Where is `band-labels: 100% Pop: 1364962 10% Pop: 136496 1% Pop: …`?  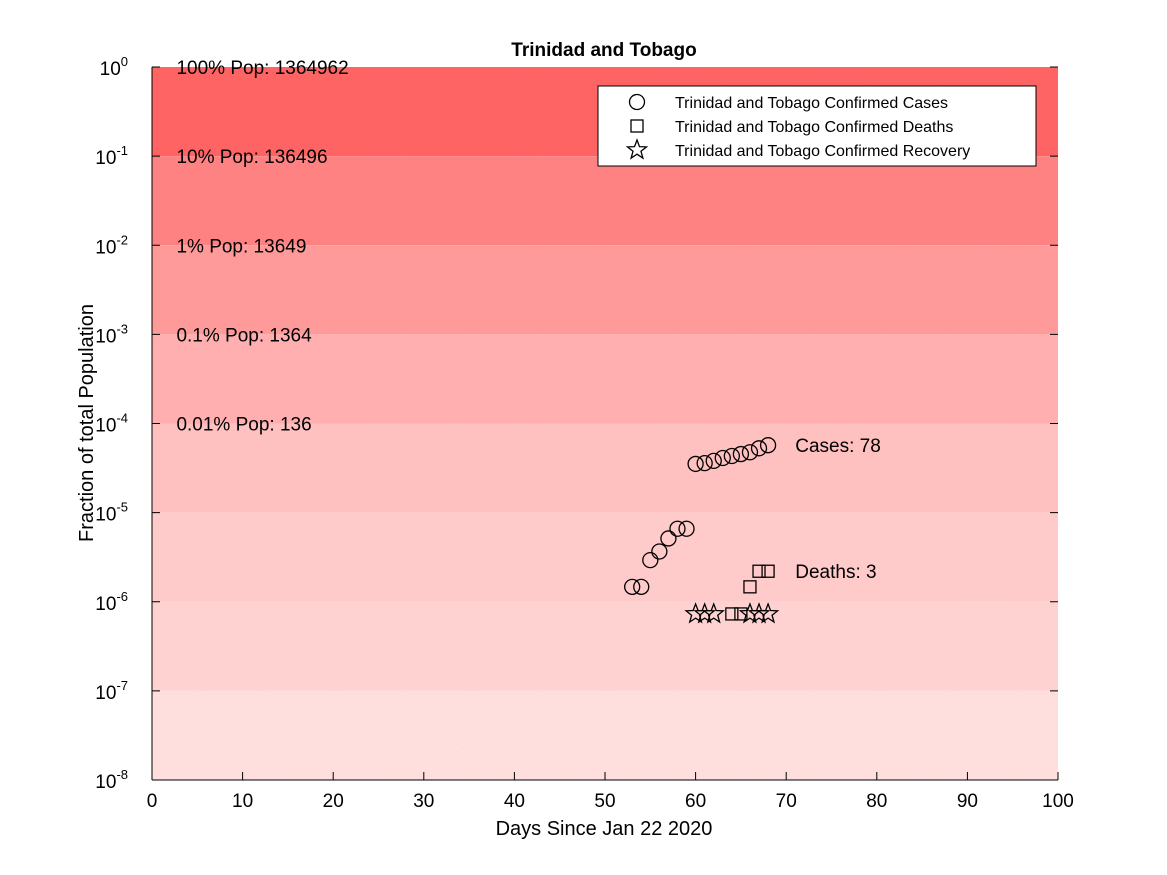 band-labels: 100% Pop: 1364962 10% Pop: 136496 1% Pop: … is located at coordinates (262, 247).